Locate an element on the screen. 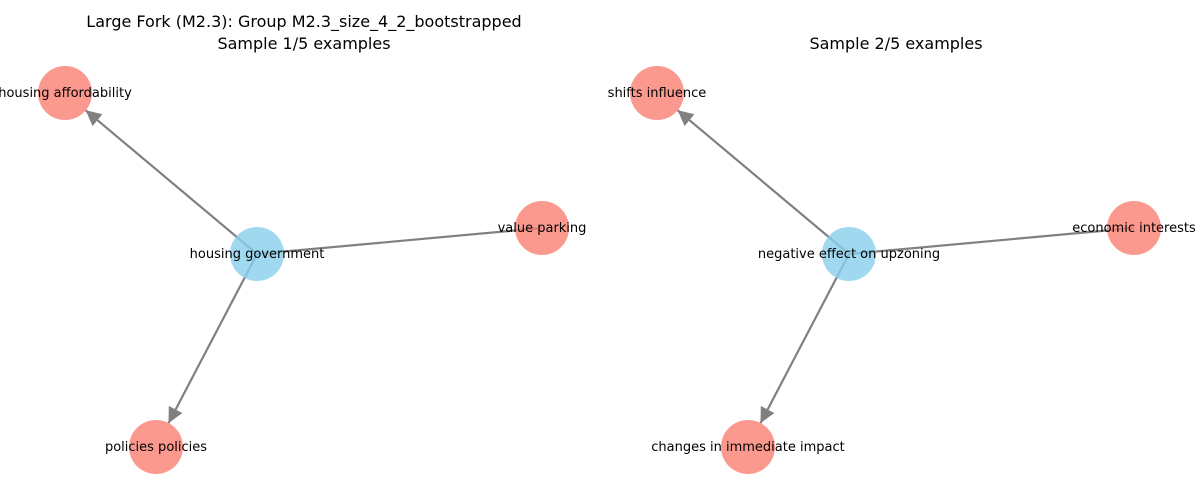 This screenshot has width=1200, height=500. leaf-node-policies-policies is located at coordinates (156, 447).